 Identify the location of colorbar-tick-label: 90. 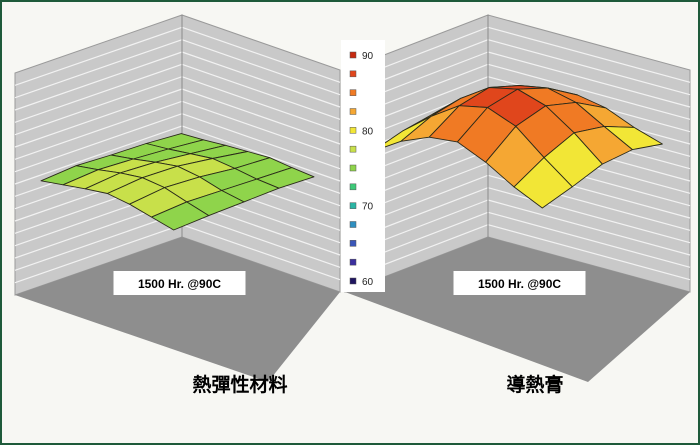
(368, 56).